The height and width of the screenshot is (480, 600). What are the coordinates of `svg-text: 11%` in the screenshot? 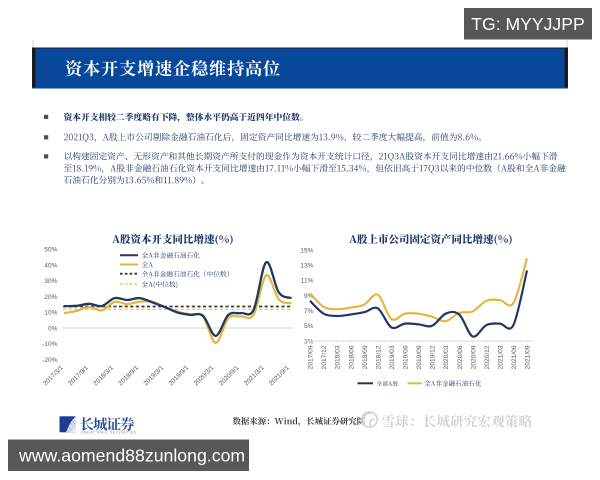 It's located at (307, 281).